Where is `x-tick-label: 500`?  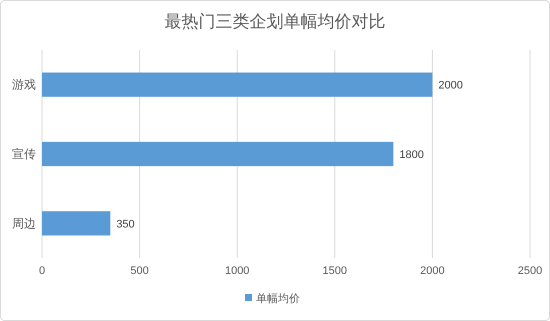
x-tick-label: 500 is located at coordinates (139, 271).